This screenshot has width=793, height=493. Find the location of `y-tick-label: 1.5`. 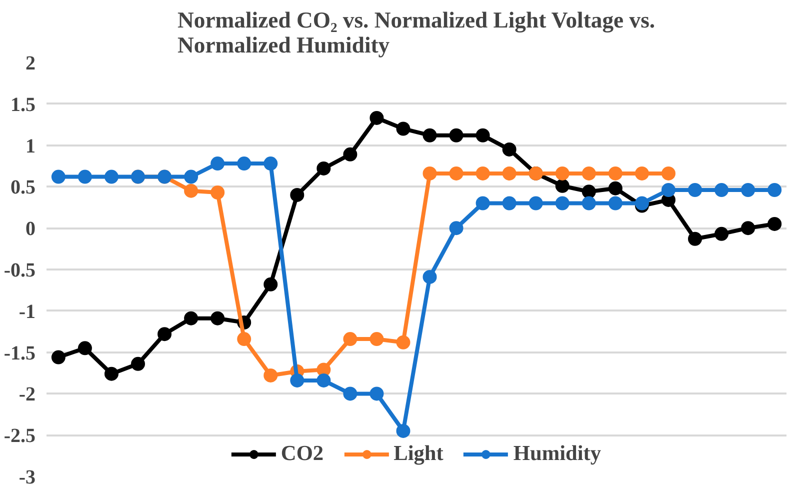

y-tick-label: 1.5 is located at coordinates (23, 105).